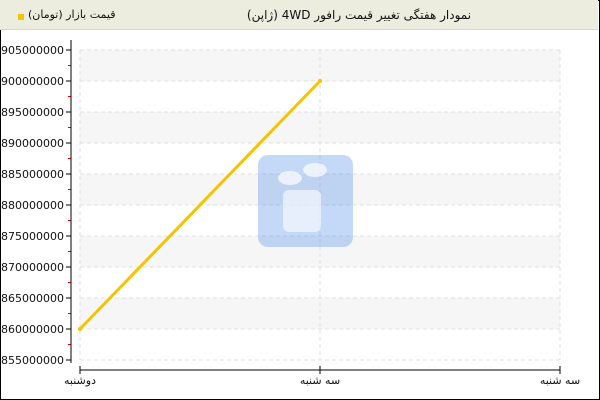 This screenshot has height=400, width=600. Describe the element at coordinates (32, 112) in the screenshot. I see `y-tick-label: 8895000000` at that location.